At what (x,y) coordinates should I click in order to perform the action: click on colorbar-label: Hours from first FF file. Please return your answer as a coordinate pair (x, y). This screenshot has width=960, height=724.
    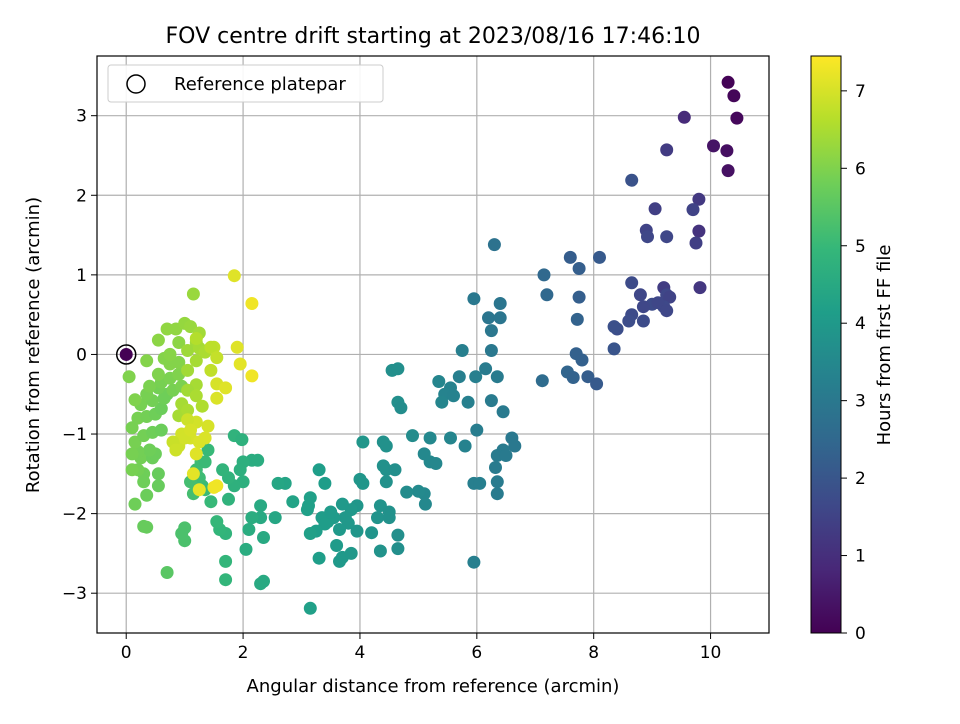
    Looking at the image, I should click on (884, 345).